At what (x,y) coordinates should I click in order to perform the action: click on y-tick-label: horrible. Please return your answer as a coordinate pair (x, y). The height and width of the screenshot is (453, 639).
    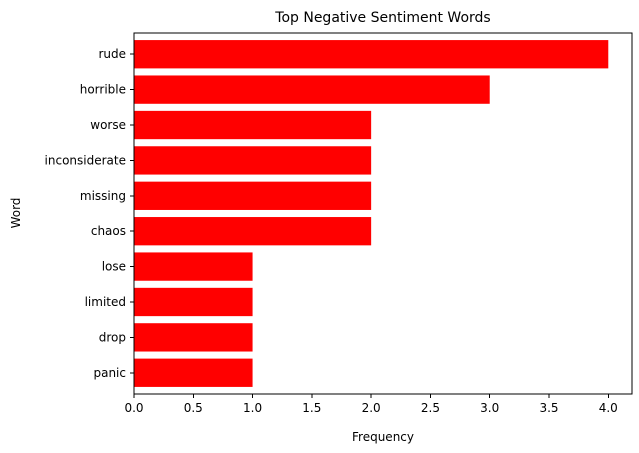
    Looking at the image, I should click on (103, 90).